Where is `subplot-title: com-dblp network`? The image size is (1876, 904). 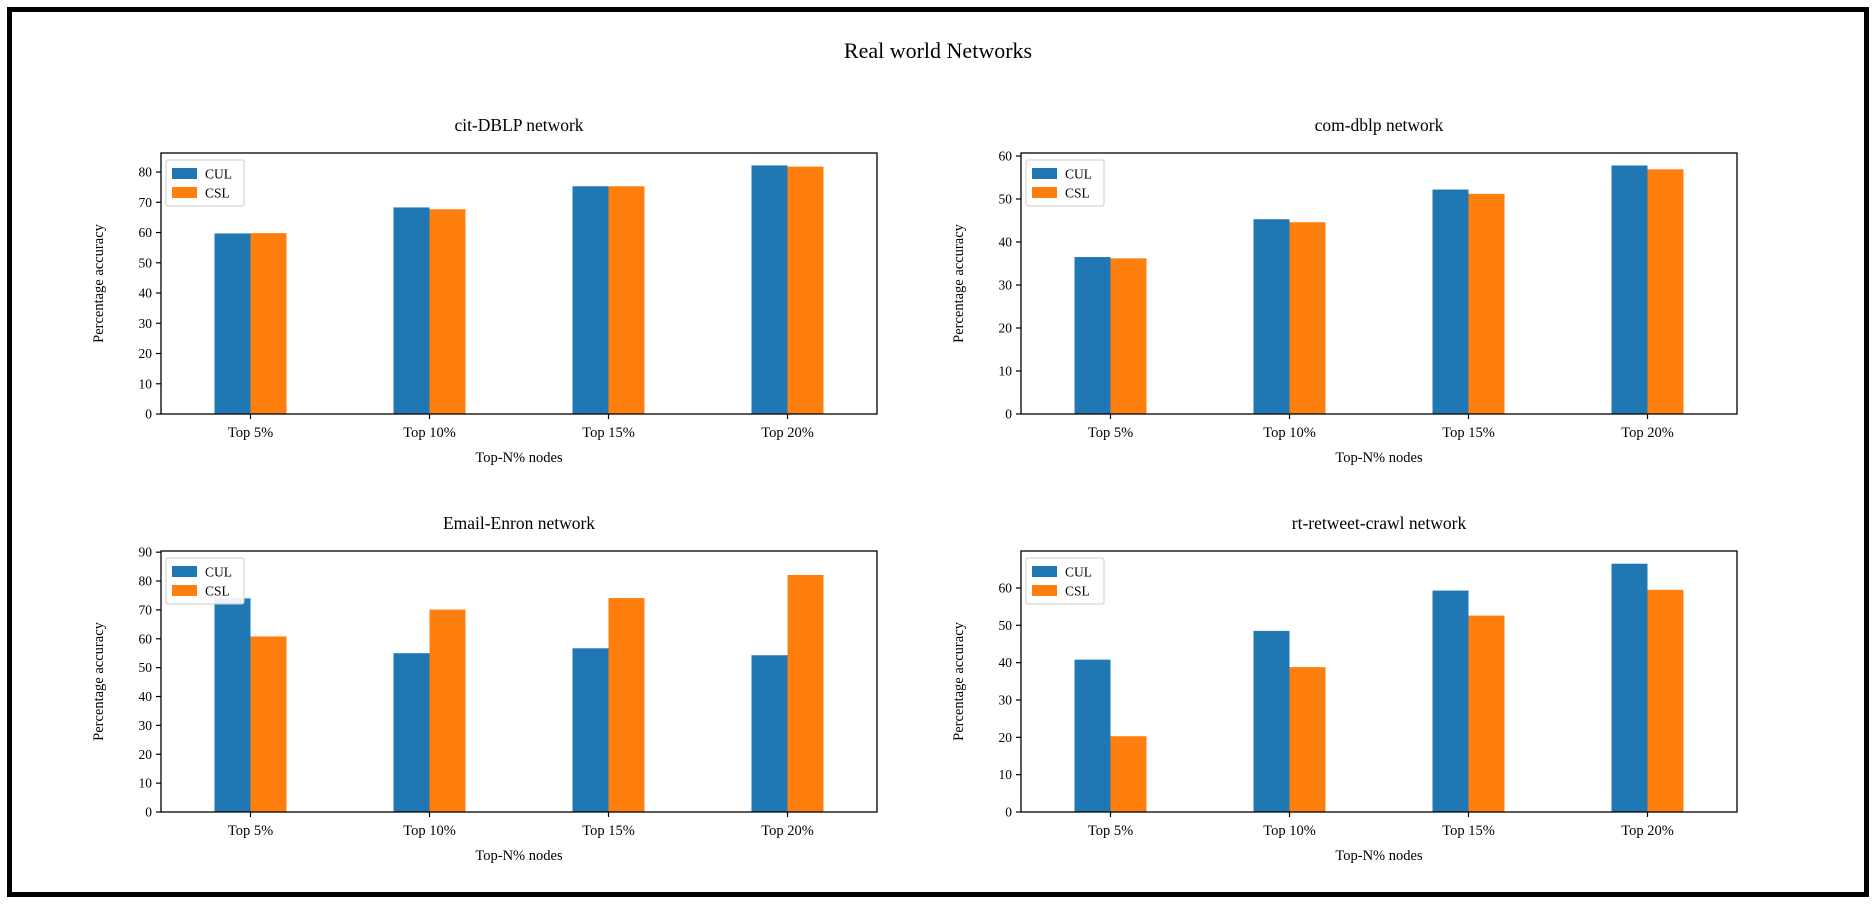 subplot-title: com-dblp network is located at coordinates (1379, 125).